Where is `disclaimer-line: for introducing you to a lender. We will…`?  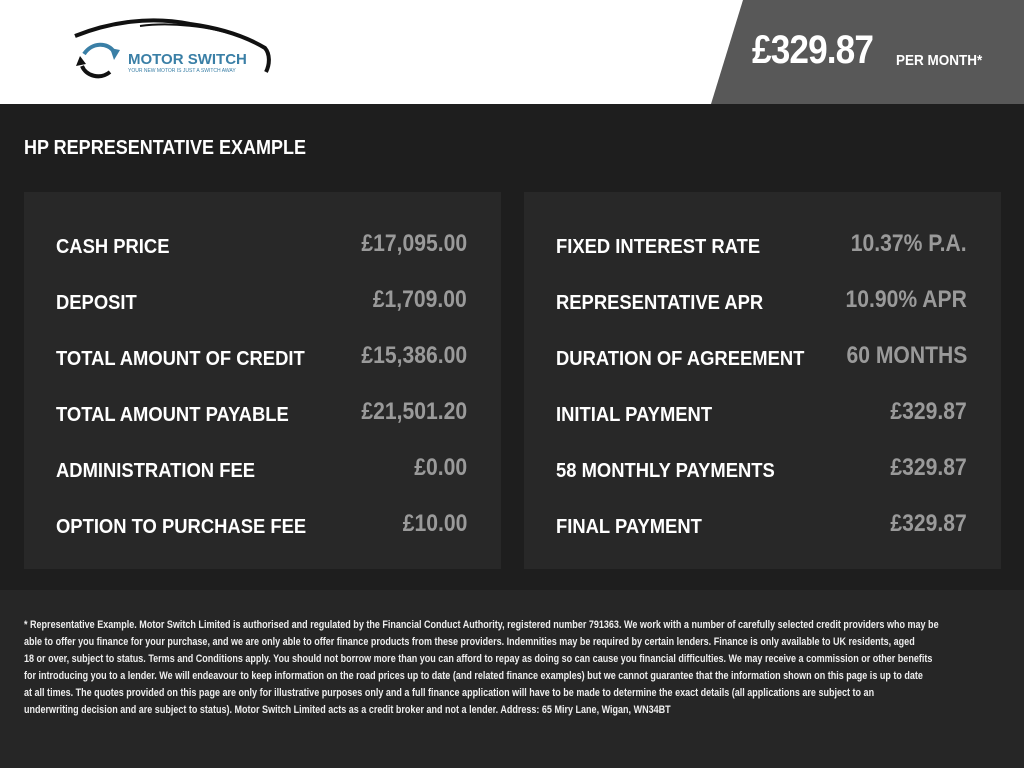 disclaimer-line: for introducing you to a lender. We will… is located at coordinates (473, 676).